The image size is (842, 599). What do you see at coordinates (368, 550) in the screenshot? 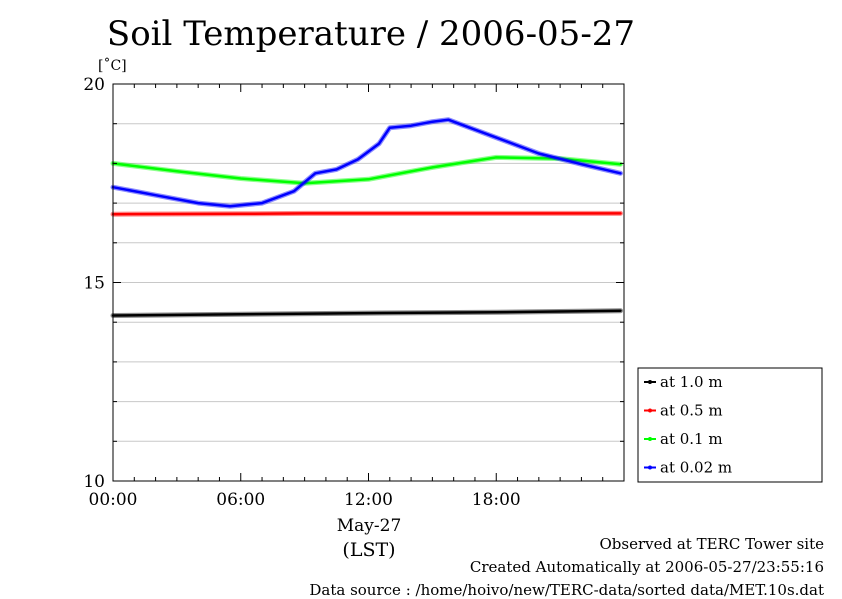
I see `x-axis-unit-label: (LST)` at bounding box center [368, 550].